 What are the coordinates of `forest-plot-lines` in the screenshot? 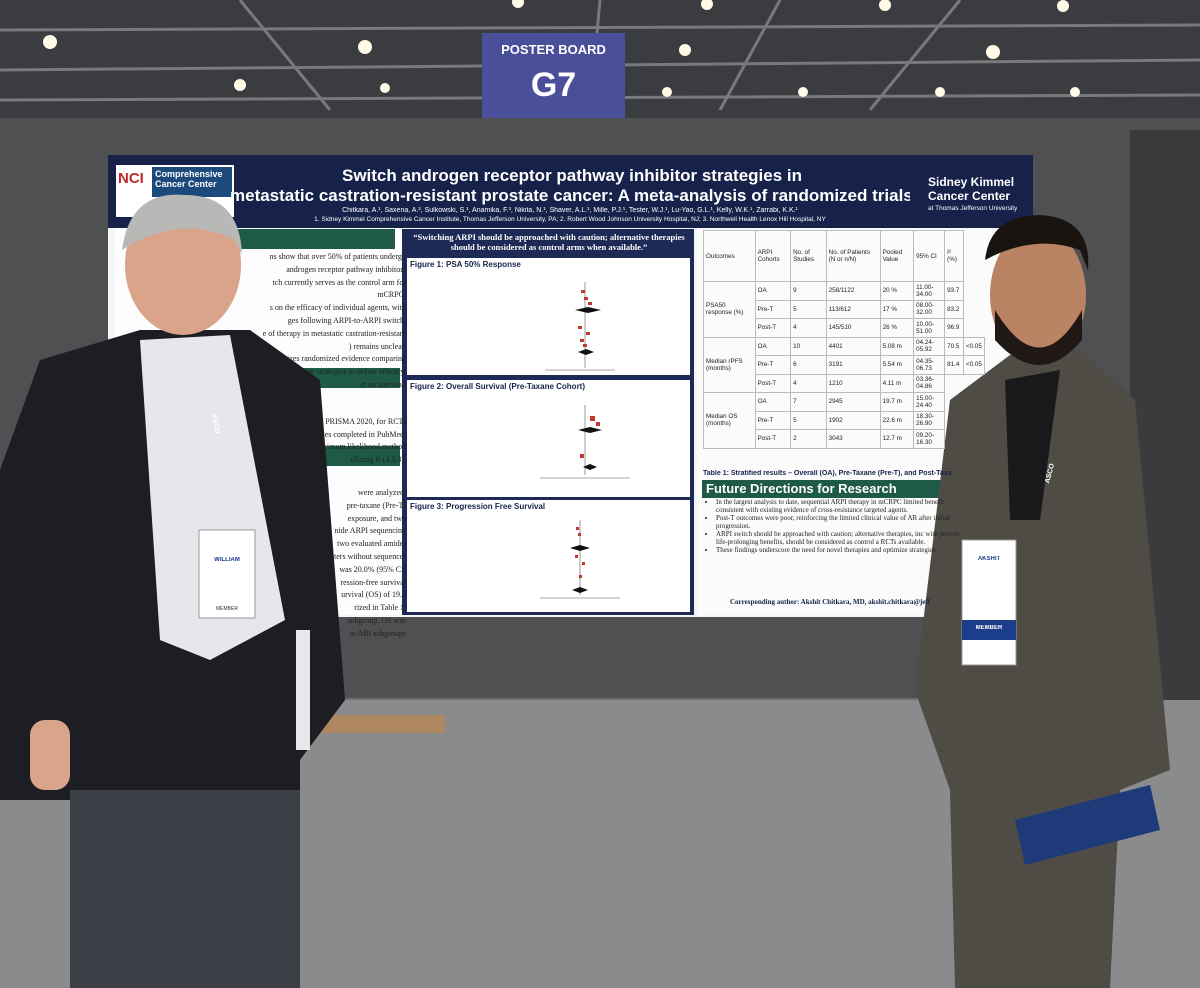 It's located at (585, 440).